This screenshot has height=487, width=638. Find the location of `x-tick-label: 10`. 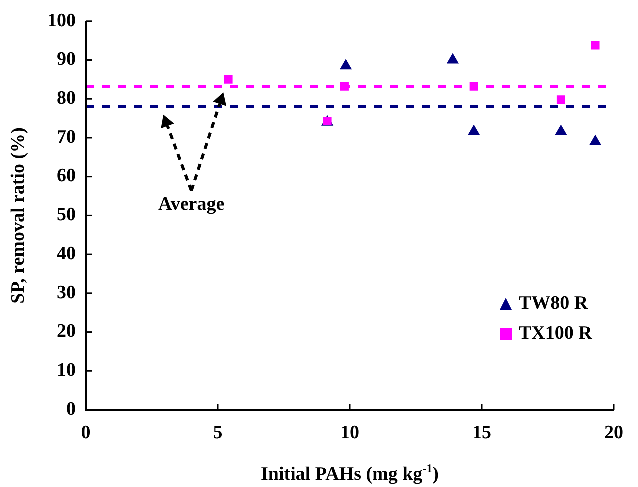

x-tick-label: 10 is located at coordinates (350, 433).